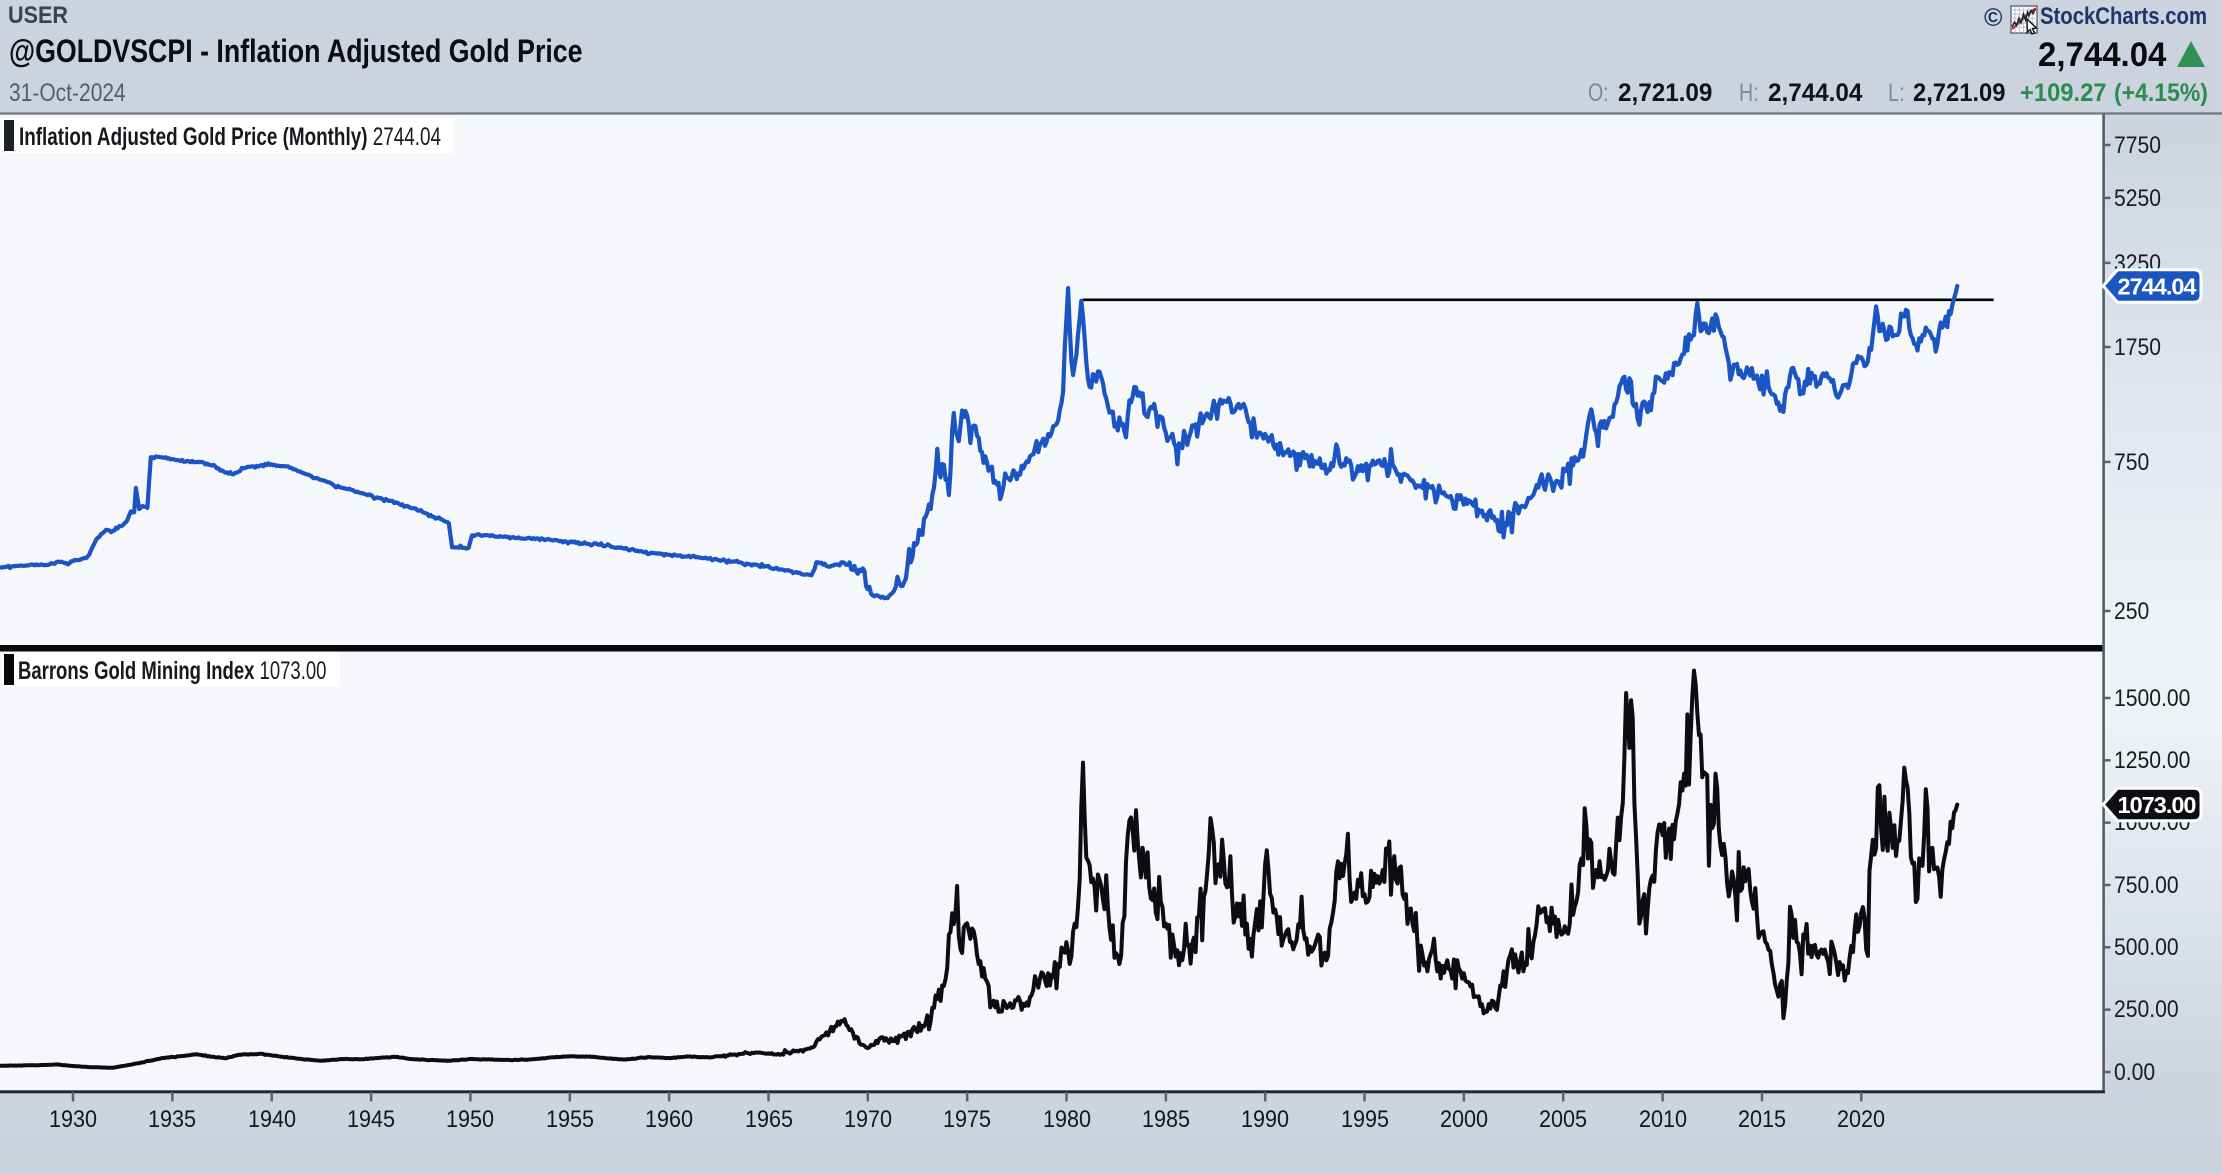 The image size is (2222, 1174). What do you see at coordinates (2157, 287) in the screenshot?
I see `svg-text: 2744.04` at bounding box center [2157, 287].